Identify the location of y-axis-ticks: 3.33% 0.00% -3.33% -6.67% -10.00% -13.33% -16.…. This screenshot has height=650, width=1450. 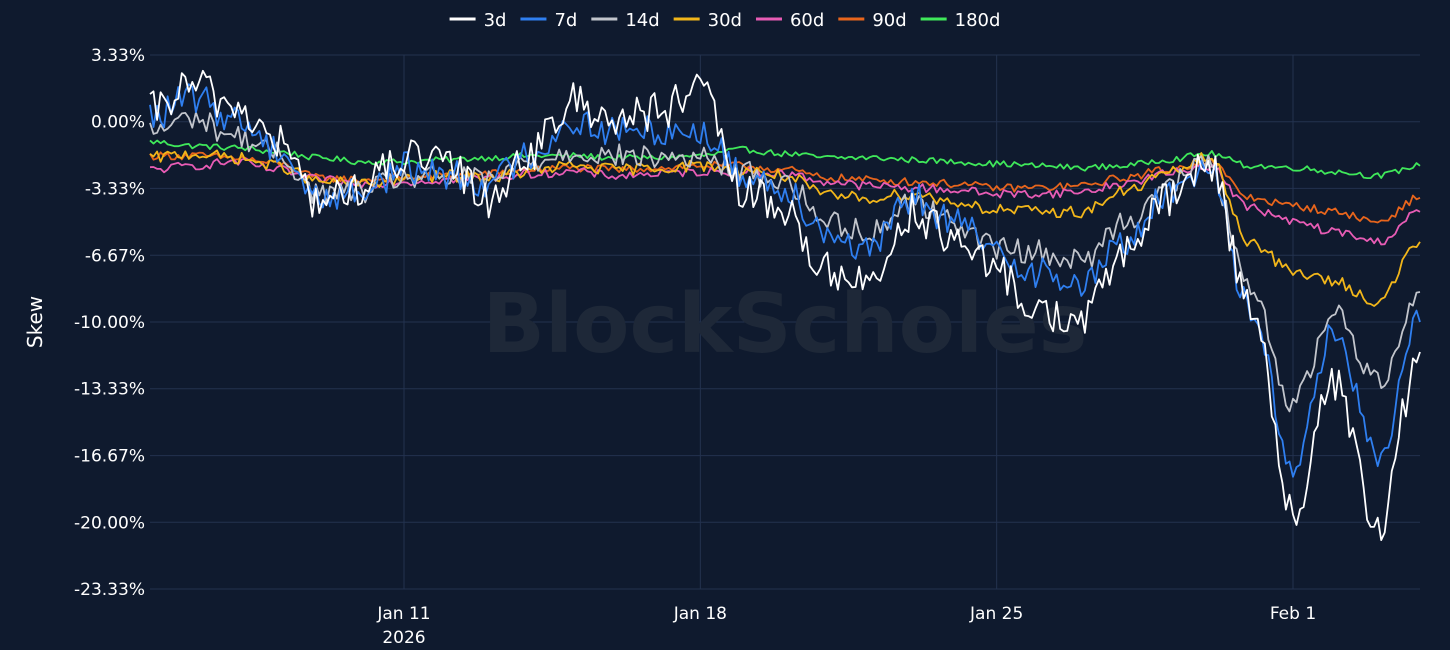
(109, 323).